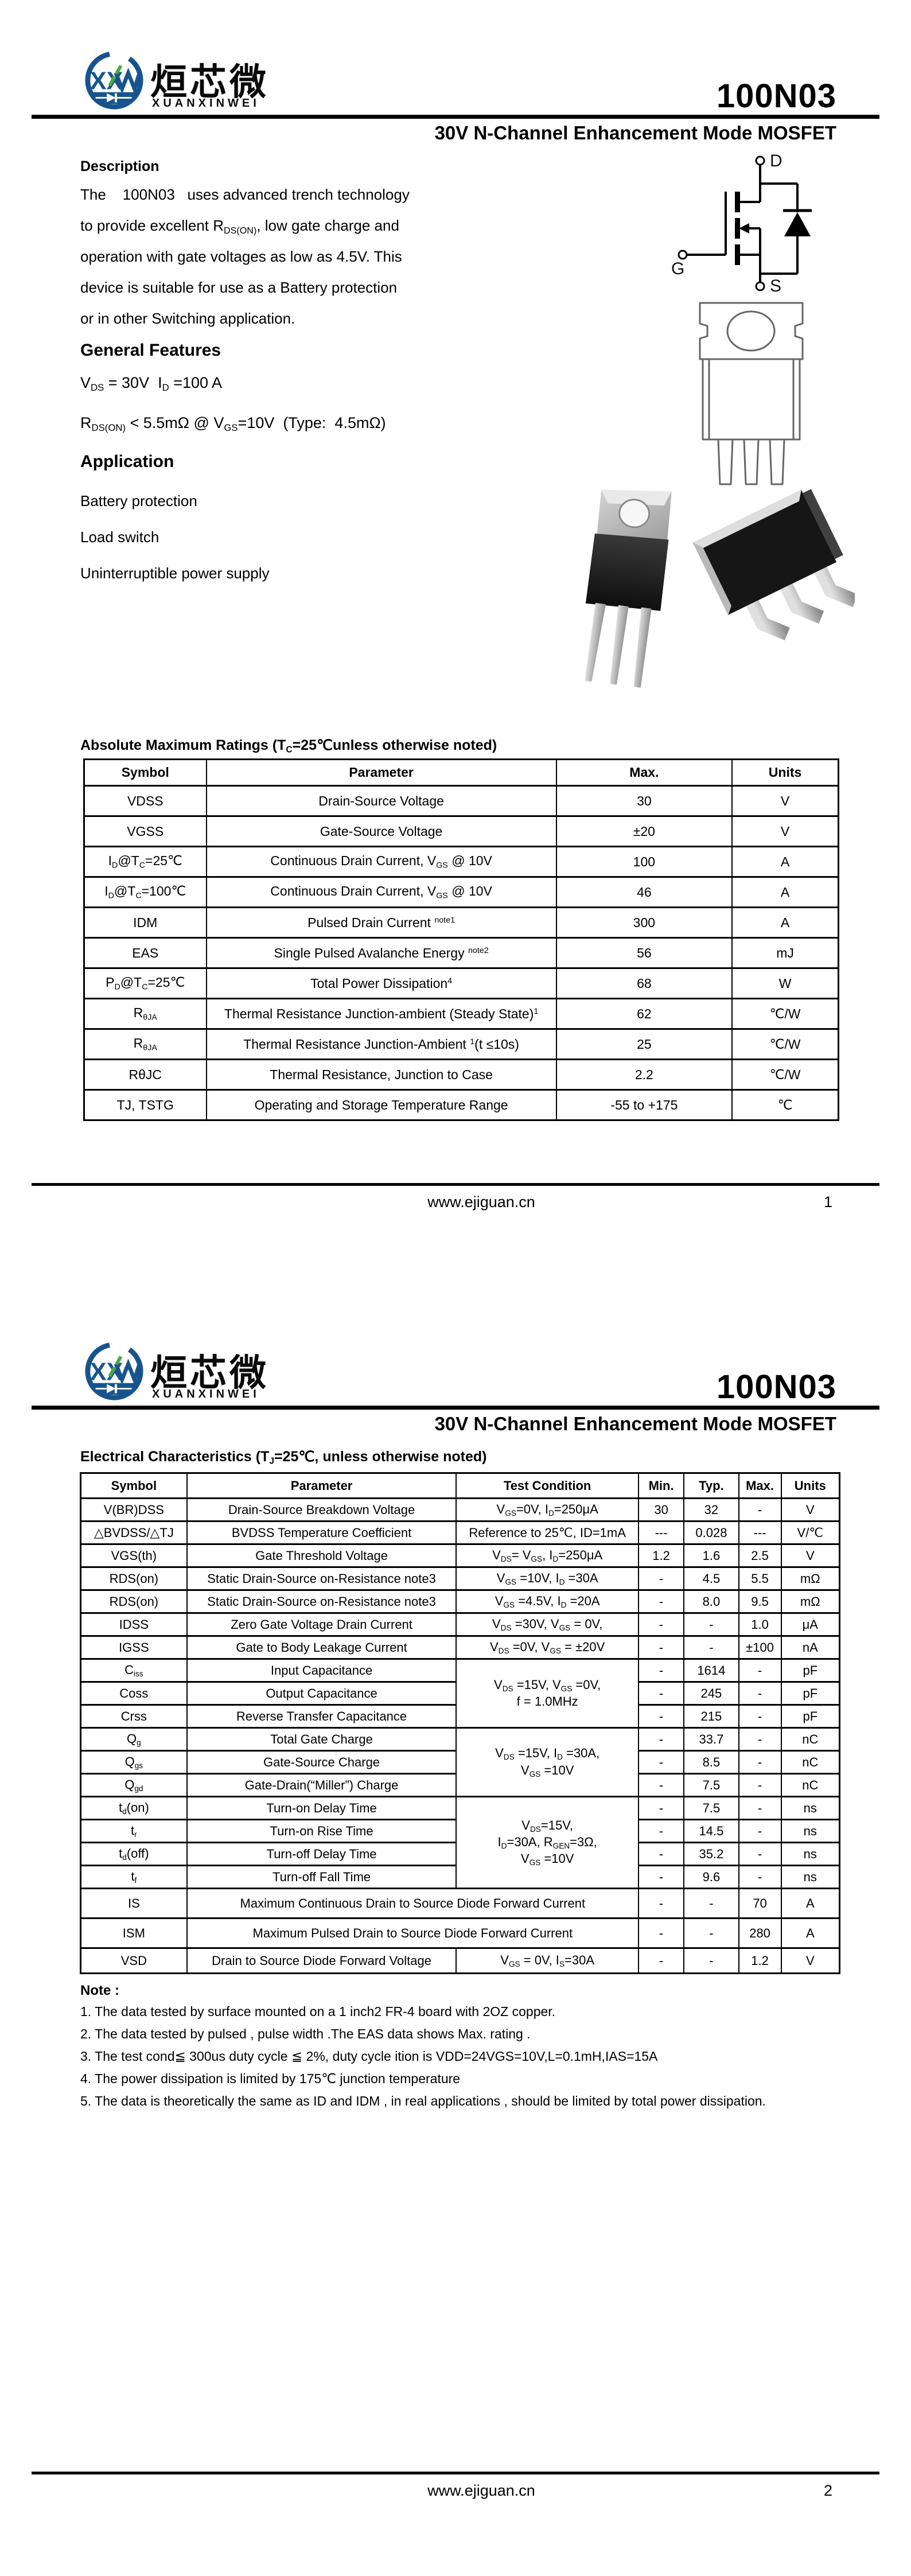 This screenshot has width=911, height=2576. Describe the element at coordinates (785, 1044) in the screenshot. I see `table-cell: ℃/W` at that location.